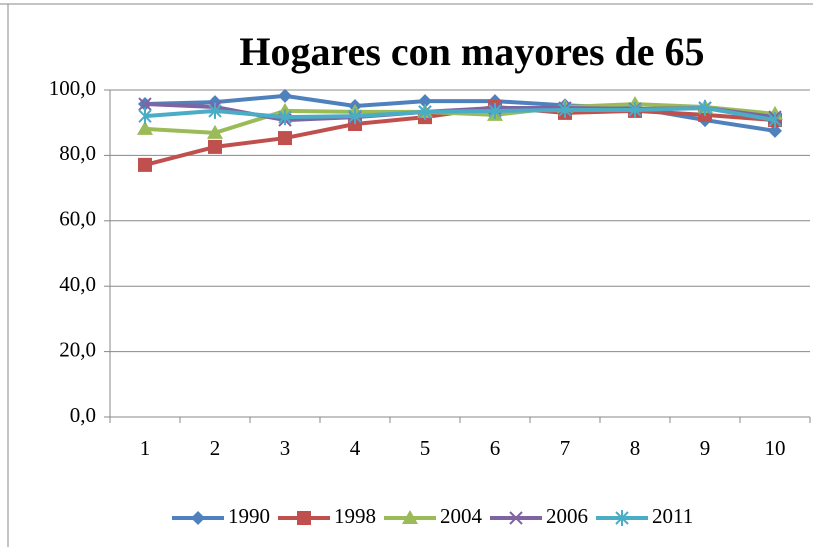 The height and width of the screenshot is (547, 813). Describe the element at coordinates (471, 51) in the screenshot. I see `chart-title: Hogares con mayores de 65` at that location.